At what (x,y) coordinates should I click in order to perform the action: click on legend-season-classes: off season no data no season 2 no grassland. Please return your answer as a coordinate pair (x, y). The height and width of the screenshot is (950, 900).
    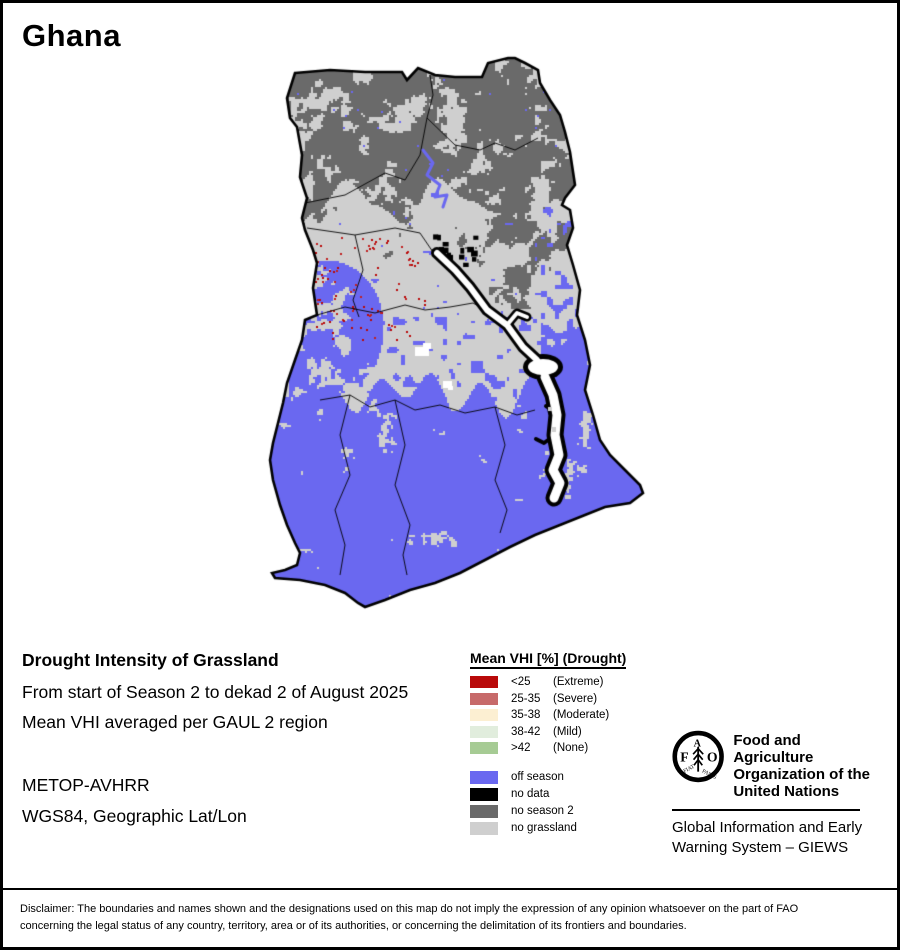
    Looking at the image, I should click on (570, 803).